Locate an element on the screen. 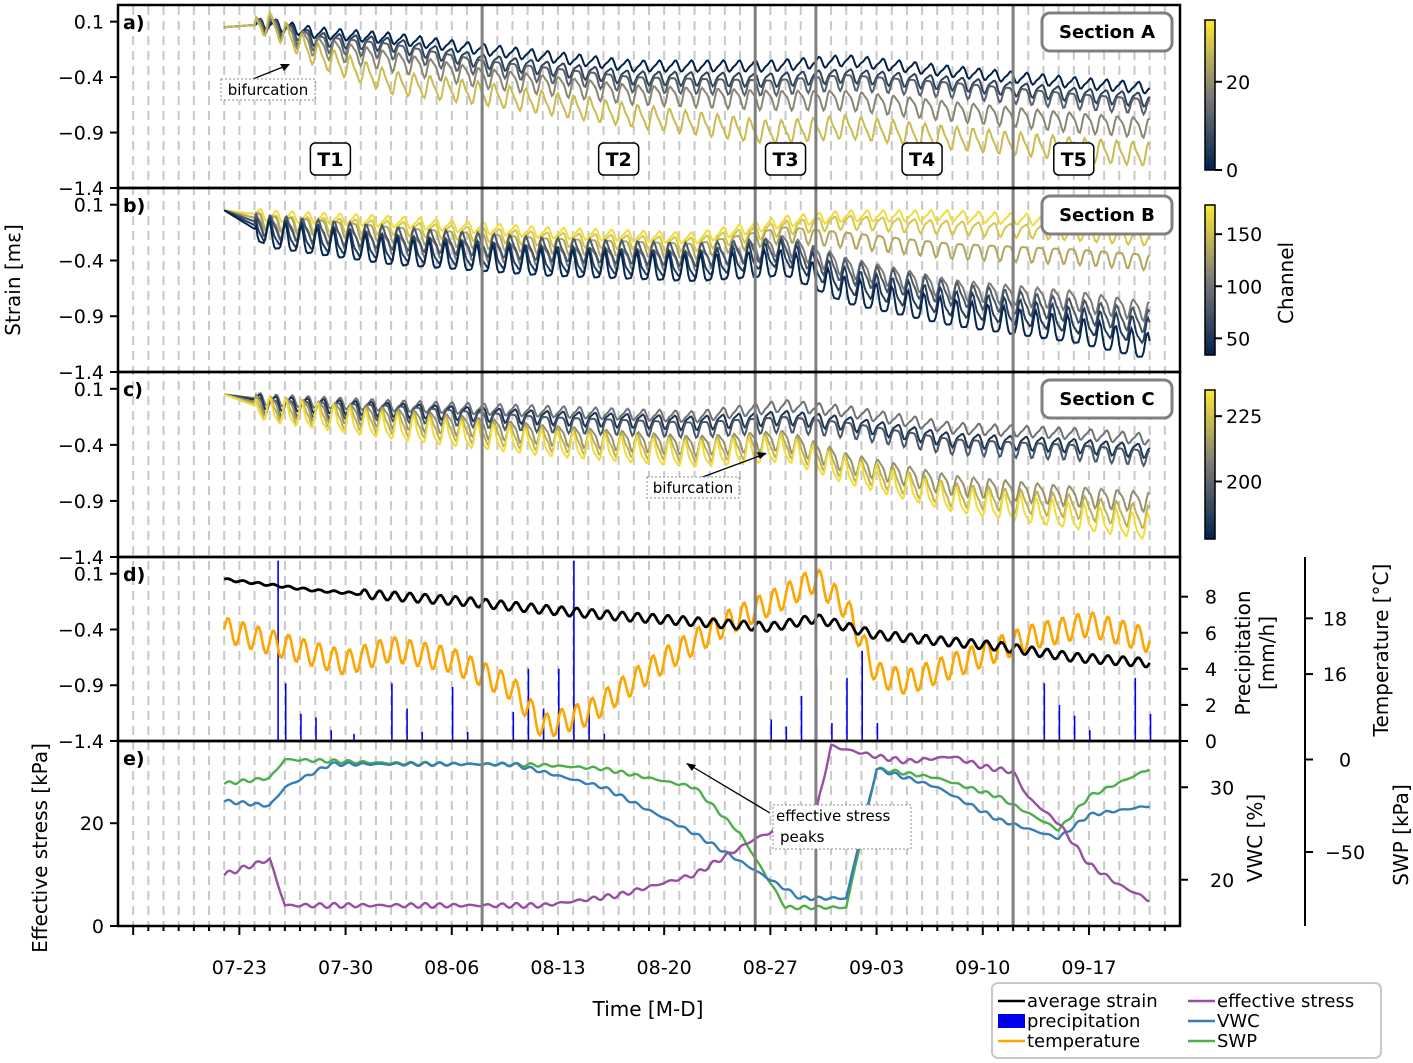 This screenshot has width=1413, height=1063. precip-tick-label: 0 is located at coordinates (1211, 742).